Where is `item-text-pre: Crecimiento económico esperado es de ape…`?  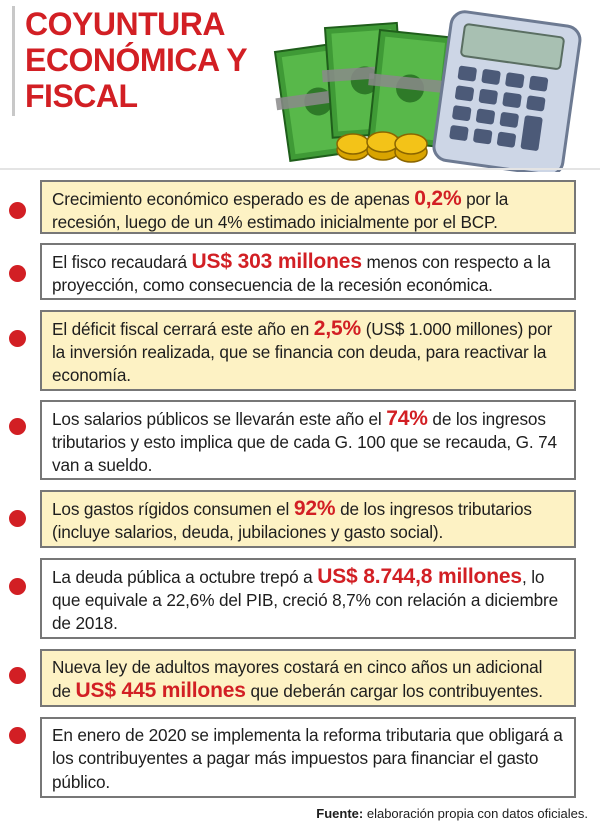
item-text-pre: Crecimiento económico esperado es de ape… is located at coordinates (233, 199).